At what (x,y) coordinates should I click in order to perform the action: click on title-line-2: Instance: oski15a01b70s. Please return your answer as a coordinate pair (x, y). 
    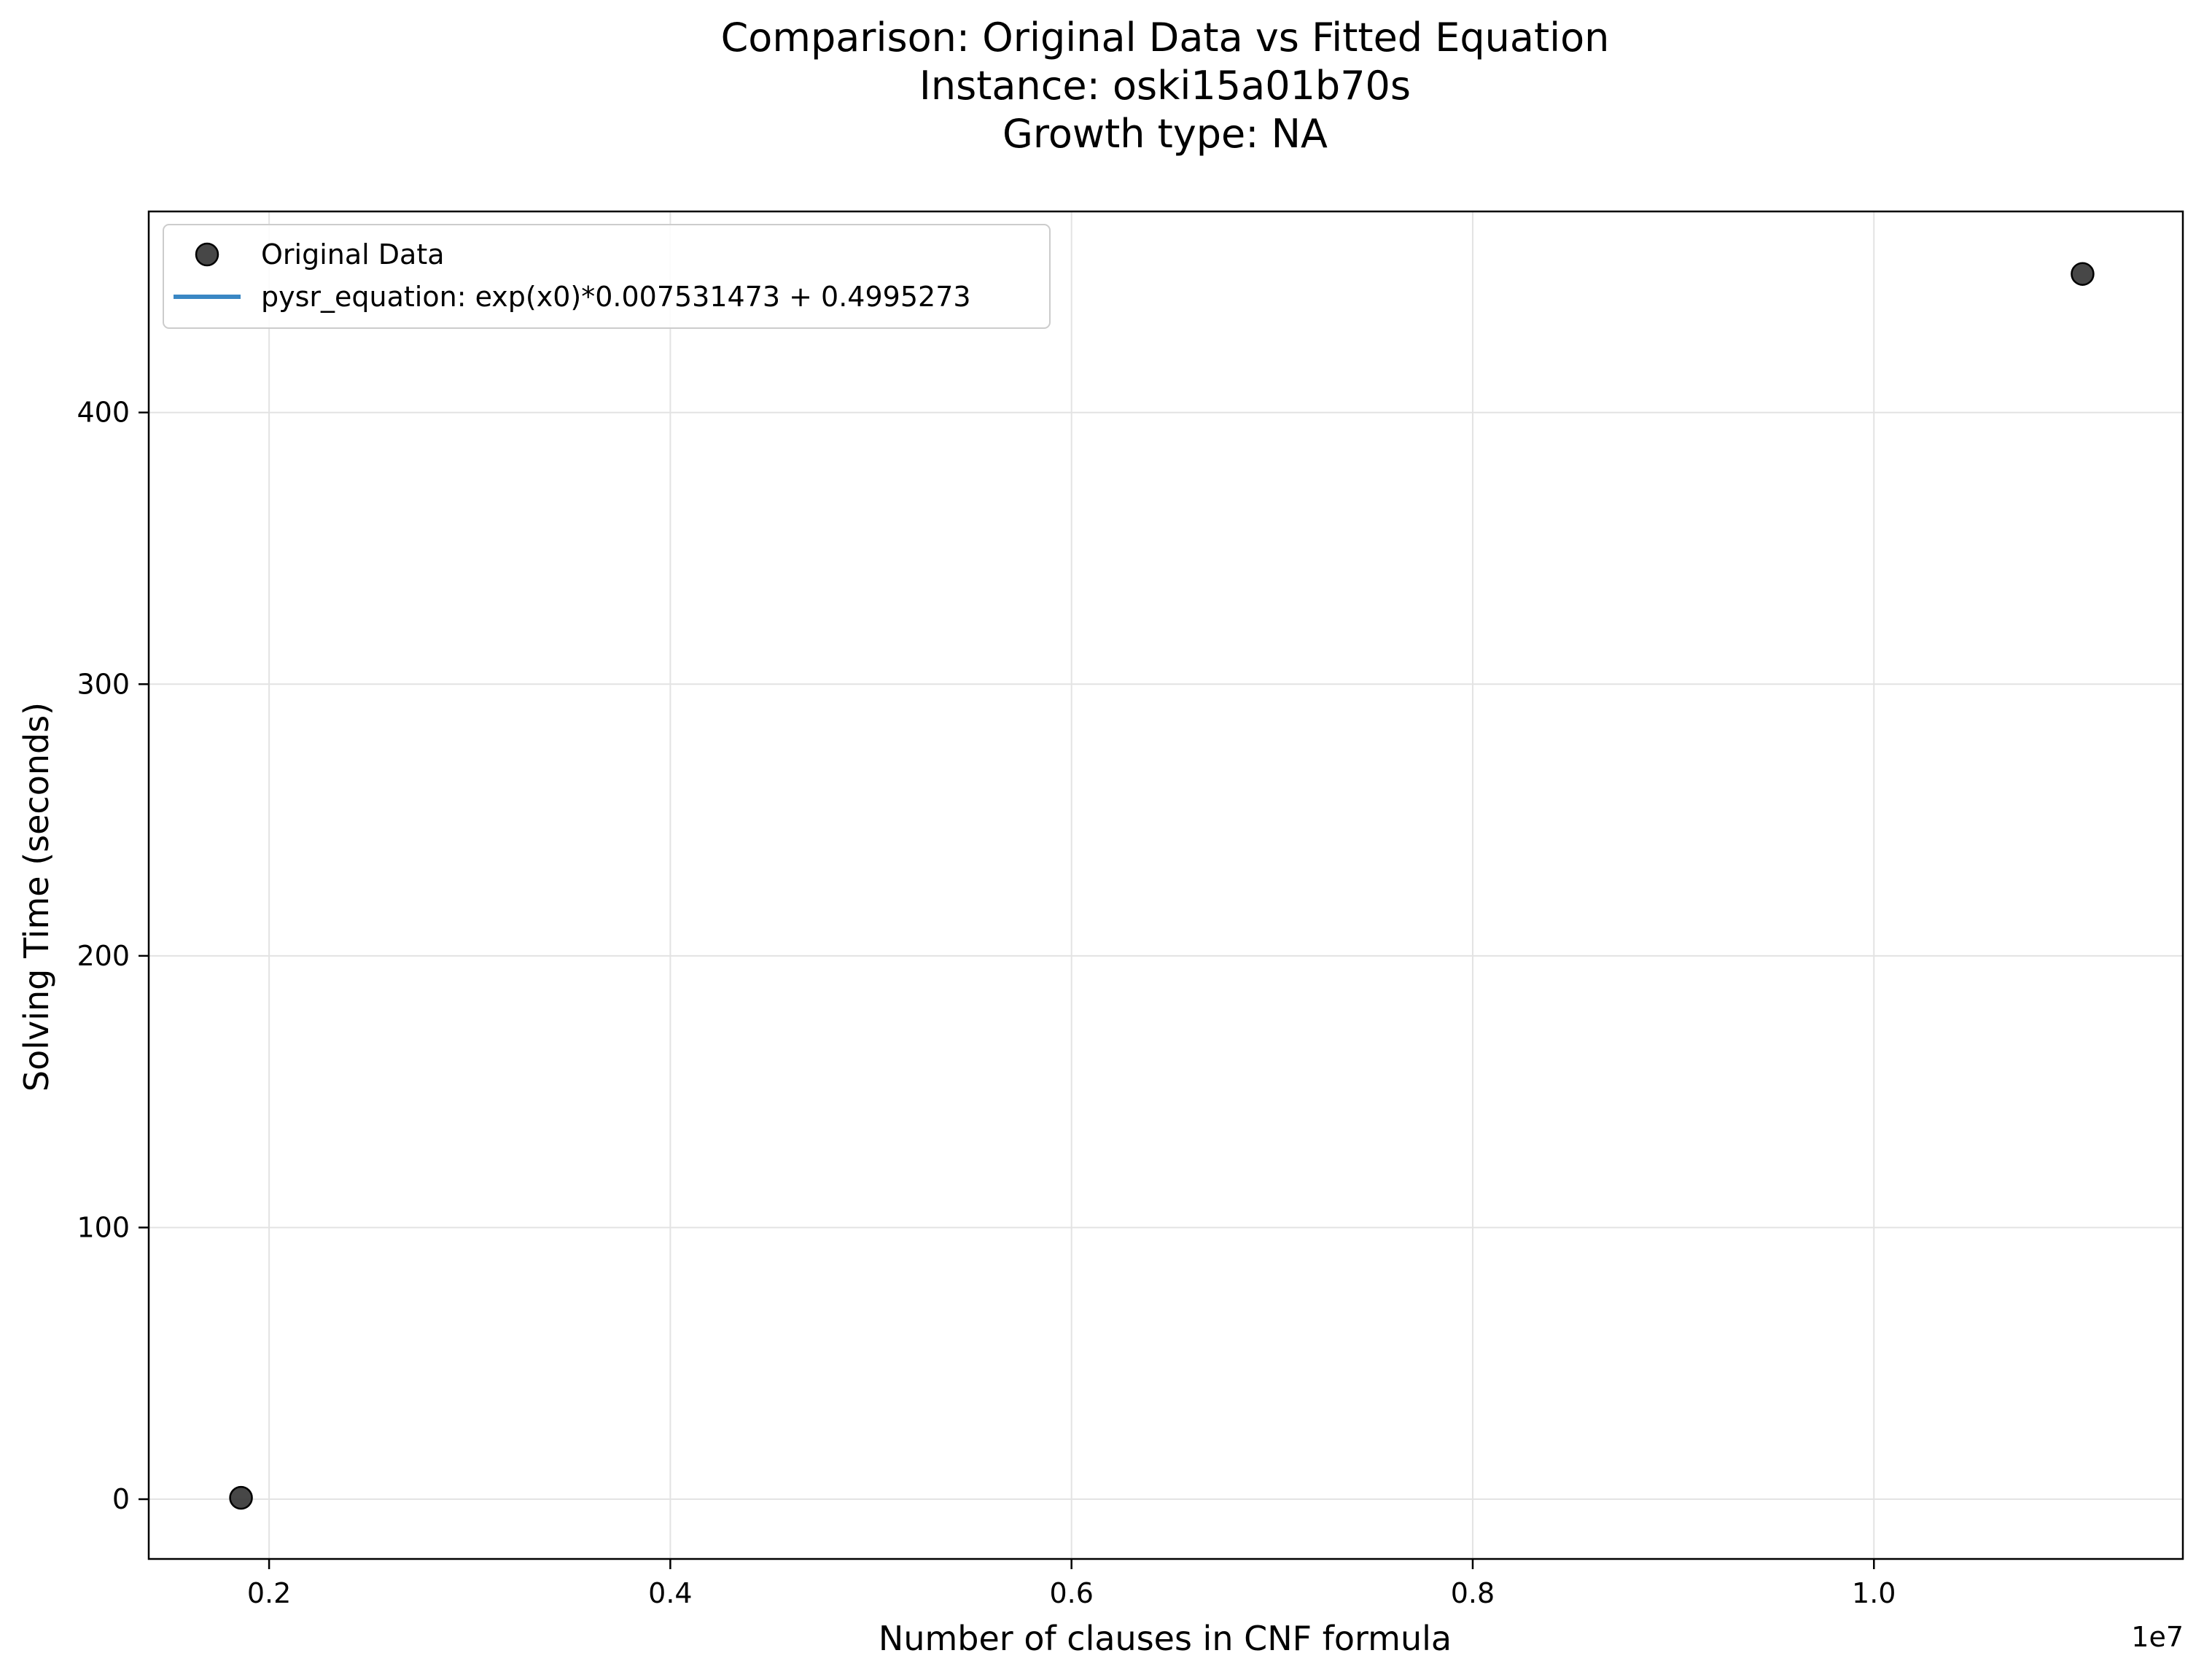
    Looking at the image, I should click on (1165, 86).